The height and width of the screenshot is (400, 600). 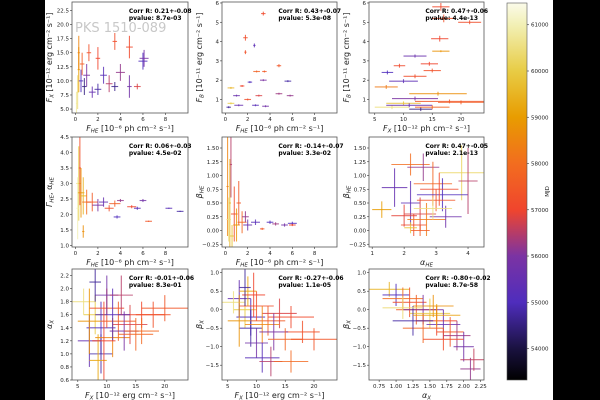 What do you see at coordinates (426, 129) in the screenshot?
I see `x-axis-label: FX [10⁻¹² ph cm⁻² s⁻¹]` at bounding box center [426, 129].